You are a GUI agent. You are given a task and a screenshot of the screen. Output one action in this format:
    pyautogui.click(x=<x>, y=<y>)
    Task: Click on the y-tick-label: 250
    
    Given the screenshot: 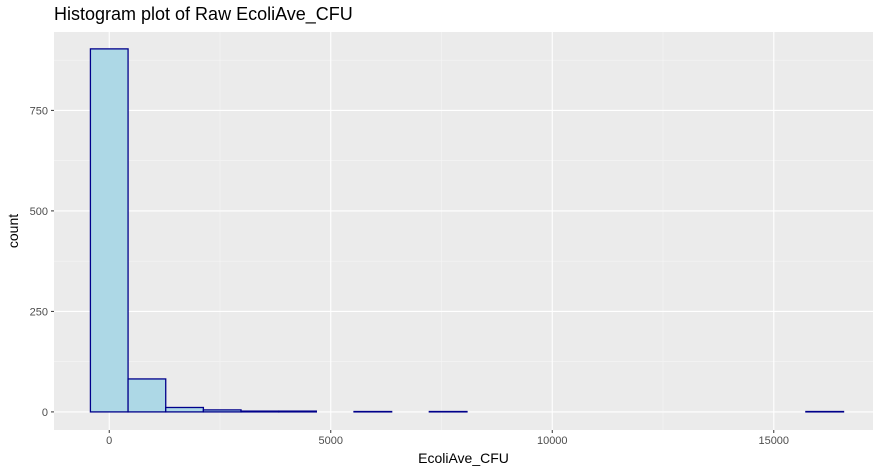 What is the action you would take?
    pyautogui.click(x=39, y=312)
    